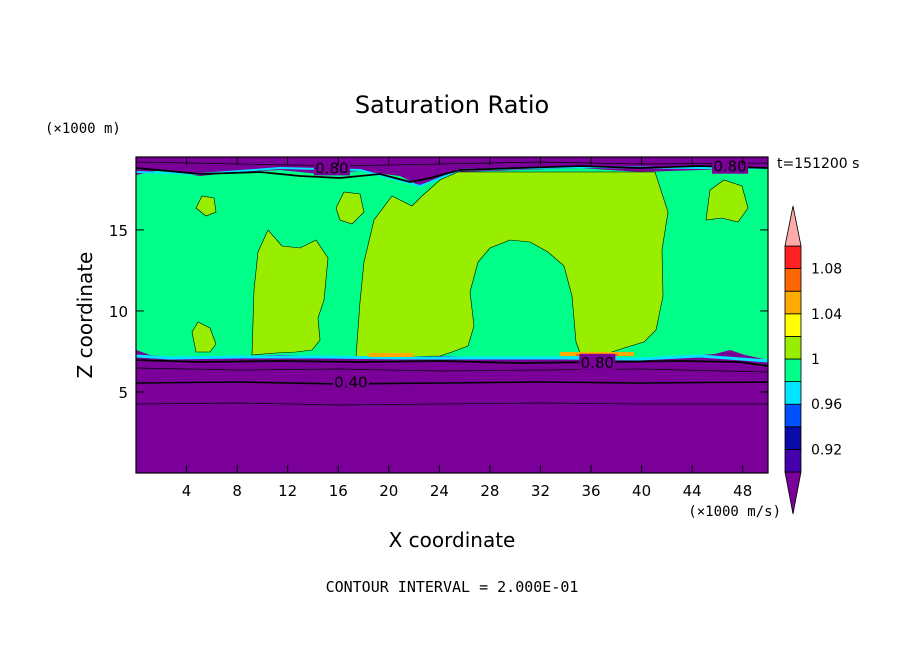 The width and height of the screenshot is (904, 659). Describe the element at coordinates (391, 355) in the screenshot. I see `supersaturation-peak-left` at that location.